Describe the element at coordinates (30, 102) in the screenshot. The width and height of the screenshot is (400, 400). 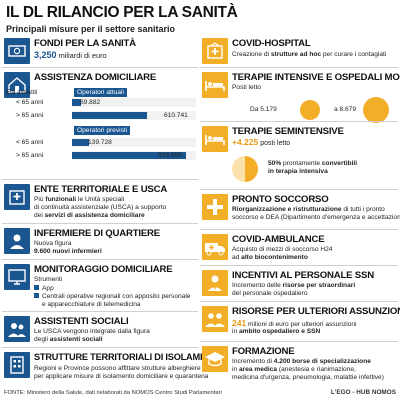
I see `attuali-age-1: < 65 anni` at that location.